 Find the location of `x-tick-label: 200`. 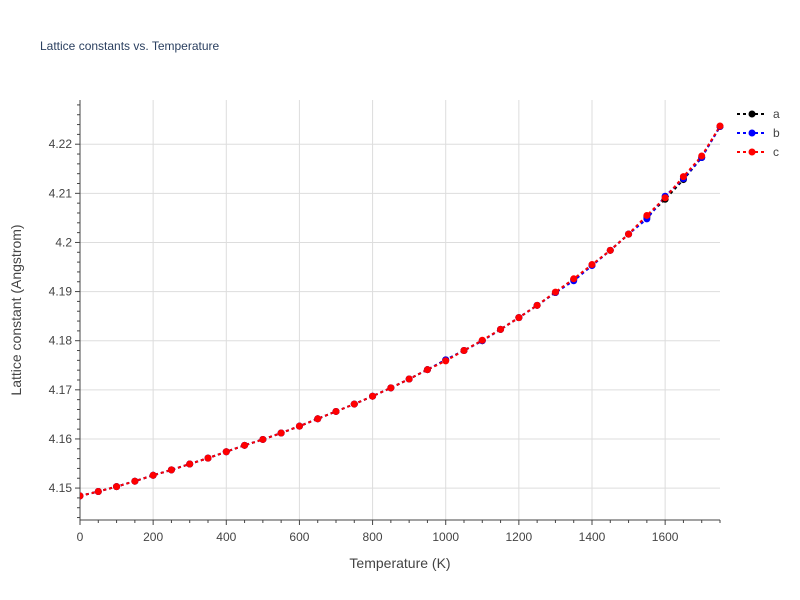

x-tick-label: 200 is located at coordinates (153, 537).